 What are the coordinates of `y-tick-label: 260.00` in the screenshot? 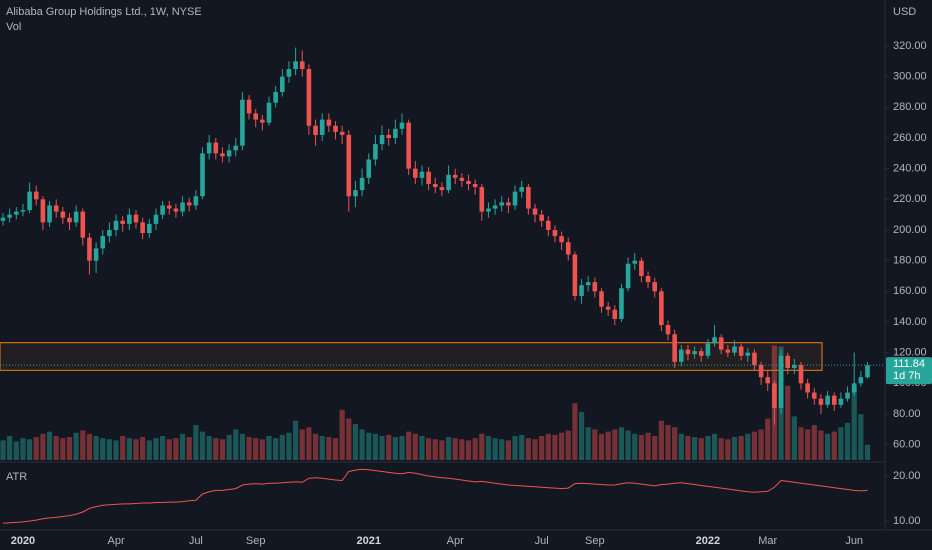 It's located at (910, 138).